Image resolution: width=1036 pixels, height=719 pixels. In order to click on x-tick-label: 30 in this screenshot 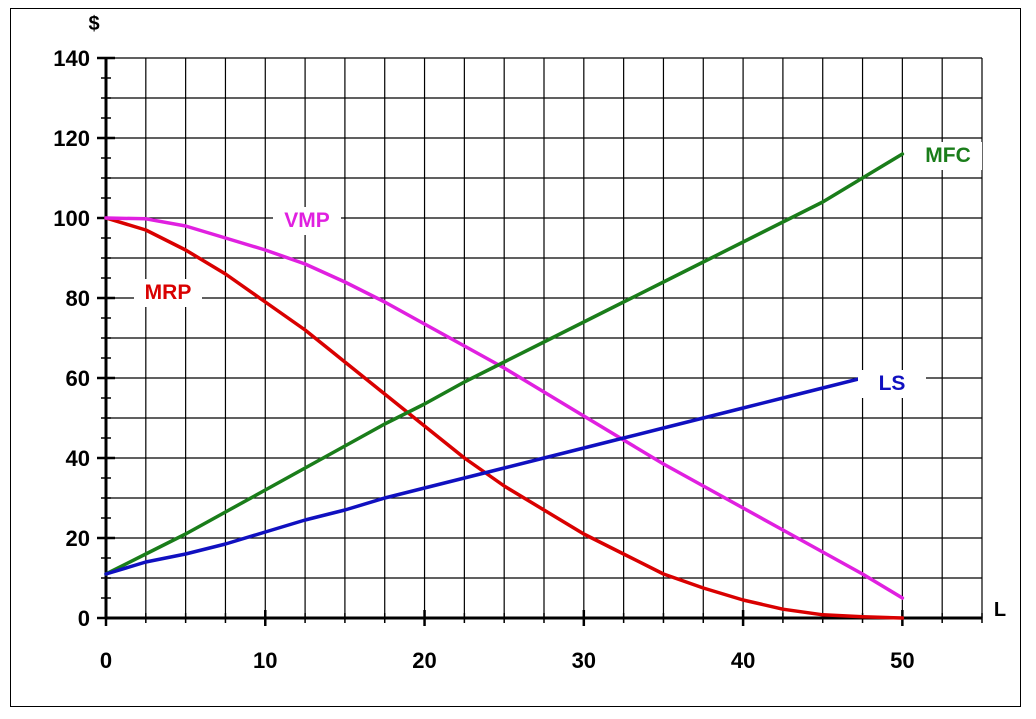, I will do `click(584, 660)`.